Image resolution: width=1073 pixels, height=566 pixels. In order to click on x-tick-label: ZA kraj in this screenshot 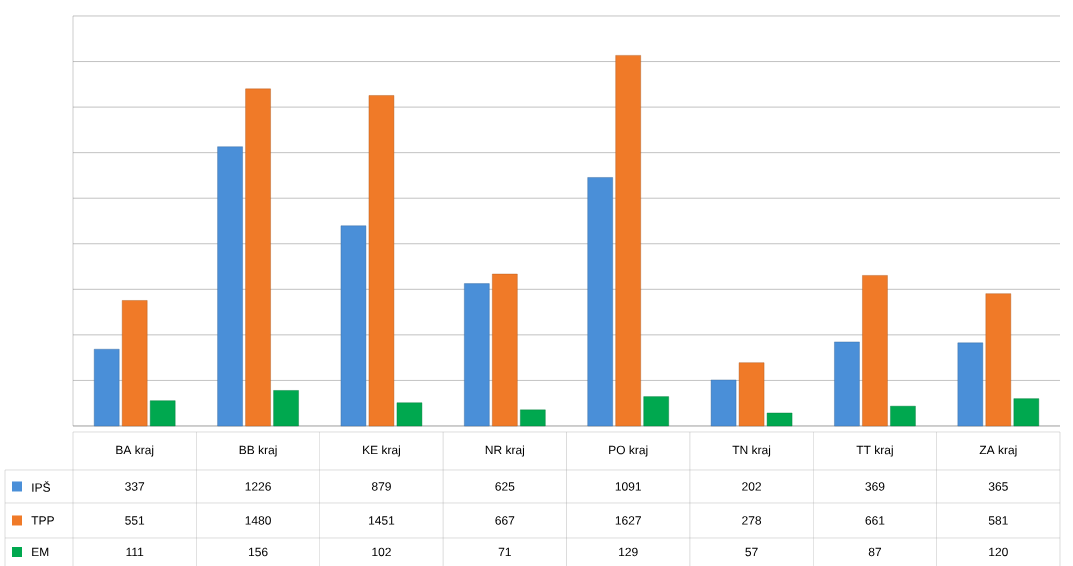, I will do `click(998, 451)`.